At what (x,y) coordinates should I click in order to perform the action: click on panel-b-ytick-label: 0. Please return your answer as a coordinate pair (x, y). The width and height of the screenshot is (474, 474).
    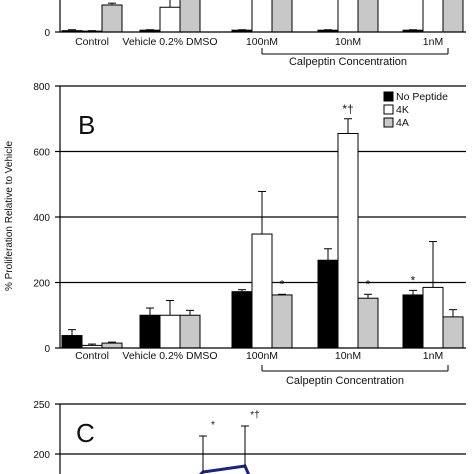
    Looking at the image, I should click on (47, 349).